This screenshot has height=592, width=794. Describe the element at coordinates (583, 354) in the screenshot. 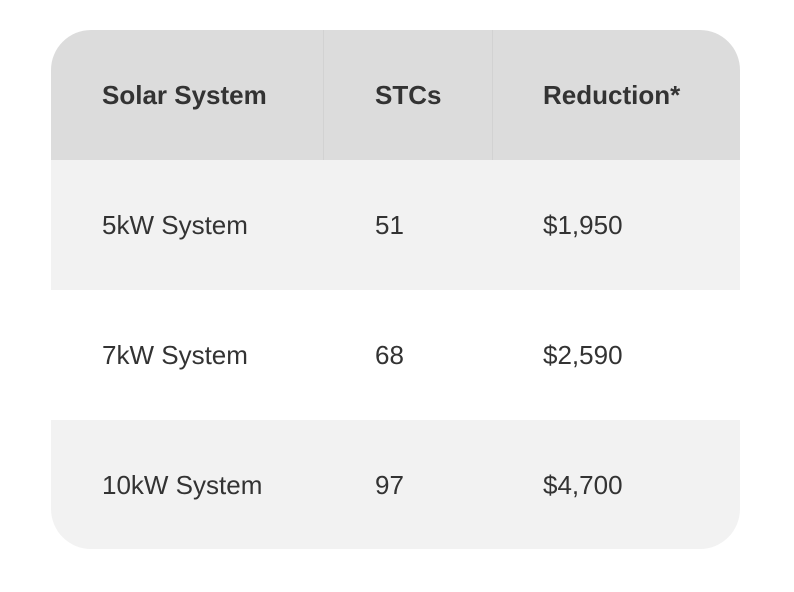

I see `table-cell: $2,590` at that location.